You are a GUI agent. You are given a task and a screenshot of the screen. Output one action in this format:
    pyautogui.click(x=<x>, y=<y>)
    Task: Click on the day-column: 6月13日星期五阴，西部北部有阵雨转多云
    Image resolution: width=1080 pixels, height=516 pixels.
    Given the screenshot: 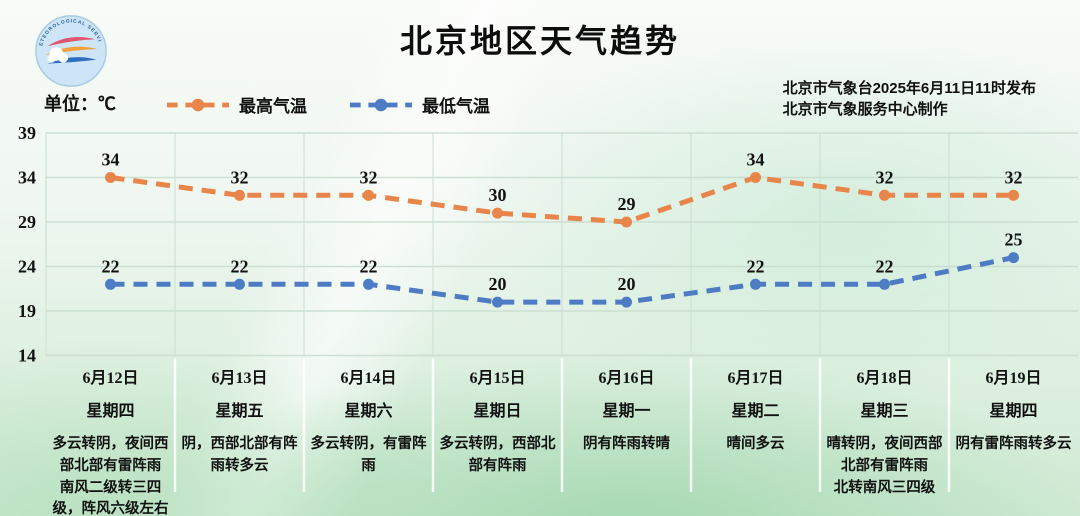 What is the action you would take?
    pyautogui.click(x=239, y=418)
    